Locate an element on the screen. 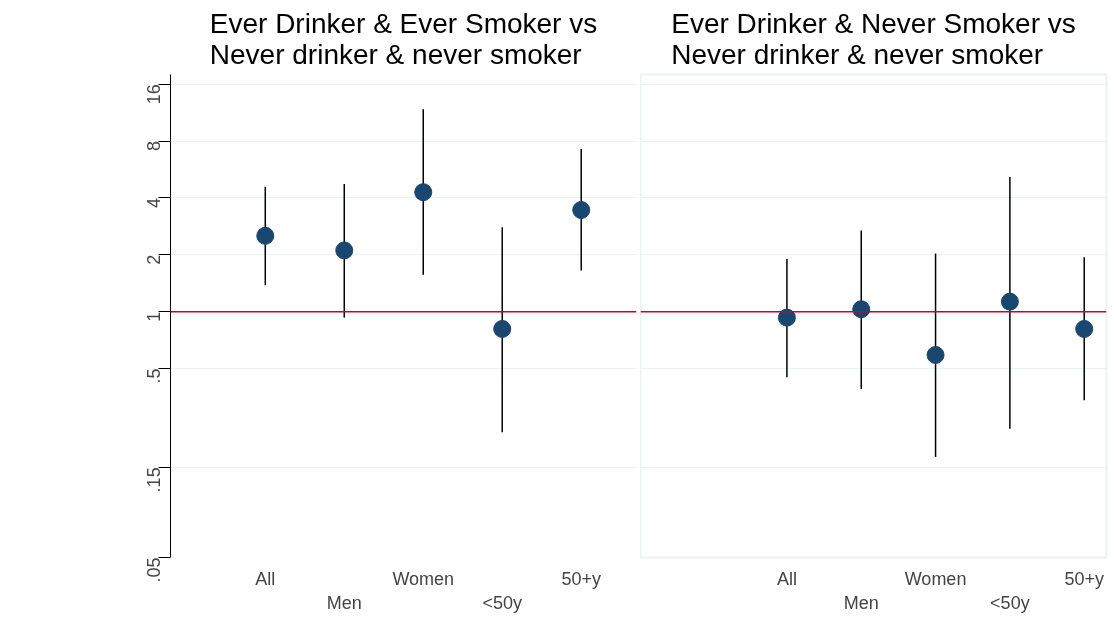 The height and width of the screenshot is (623, 1114). y-tick-label: 1 is located at coordinates (154, 316).